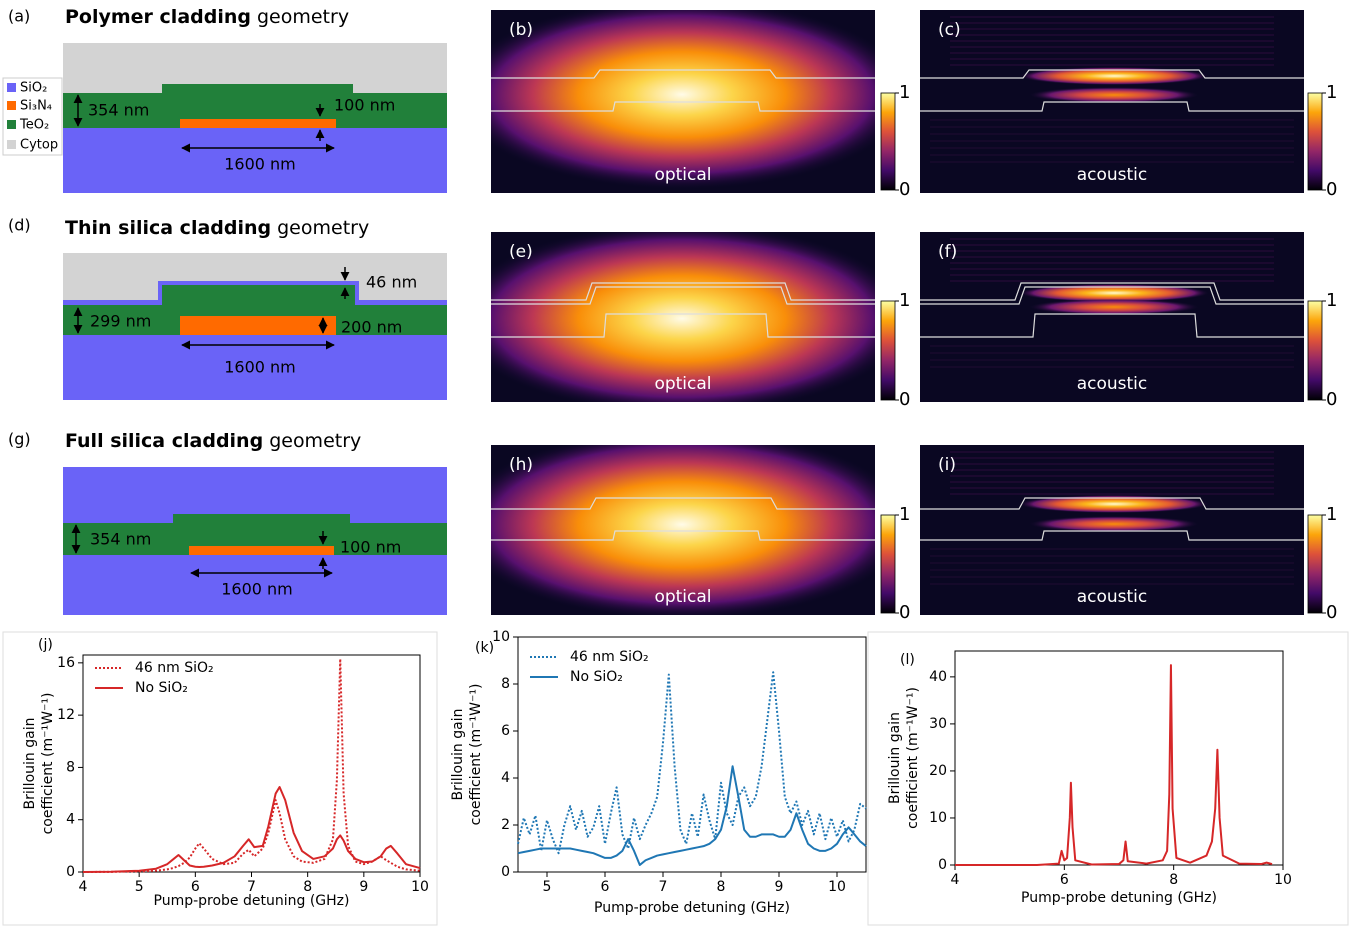 Image resolution: width=1356 pixels, height=927 pixels. Describe the element at coordinates (1064, 880) in the screenshot. I see `x-tick-label: 6` at that location.